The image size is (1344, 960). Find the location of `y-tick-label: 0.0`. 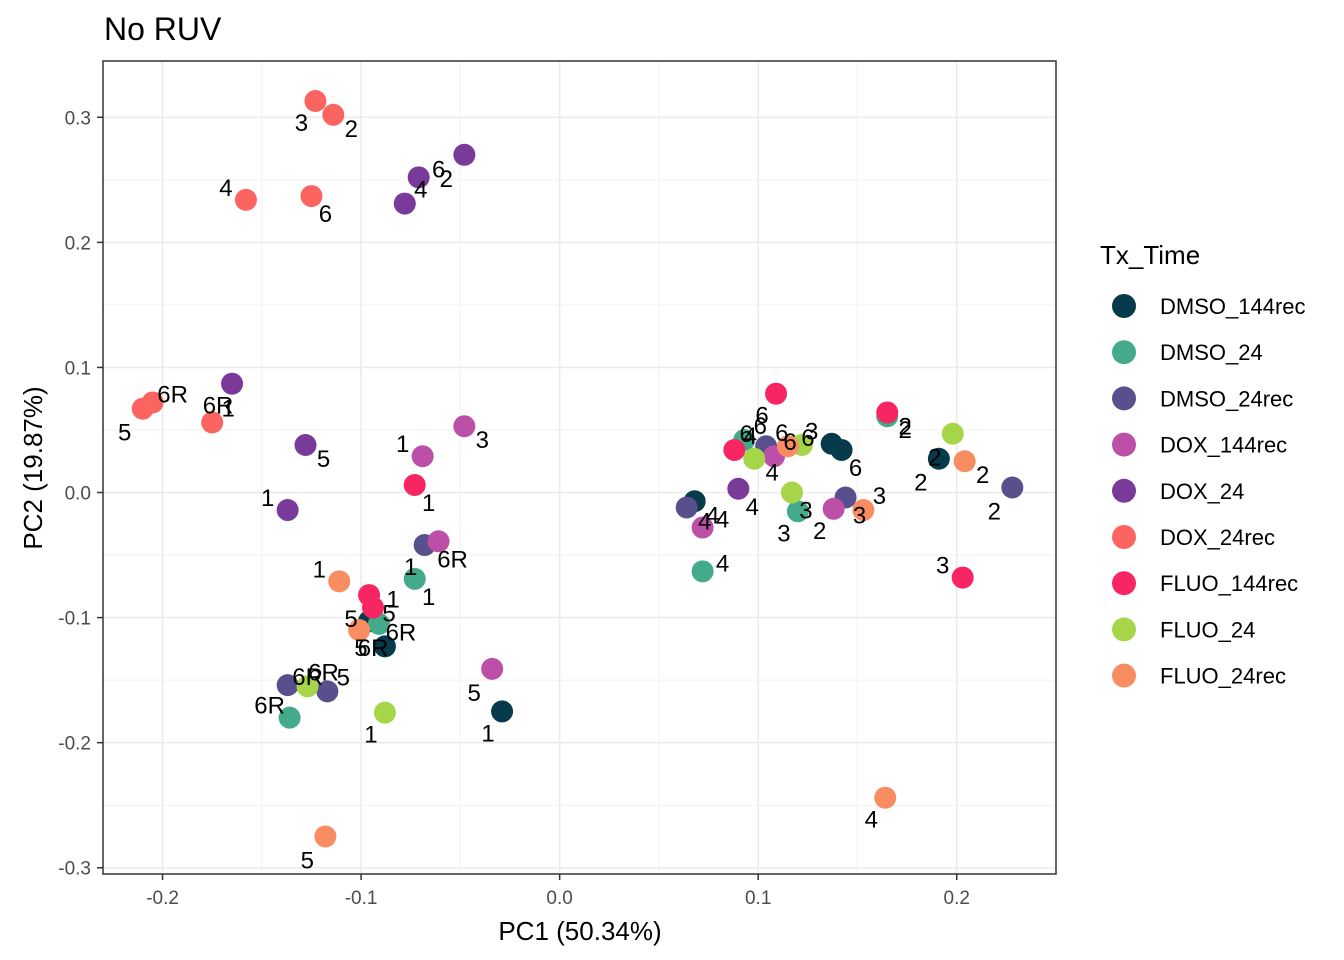

y-tick-label: 0.0 is located at coordinates (78, 494).